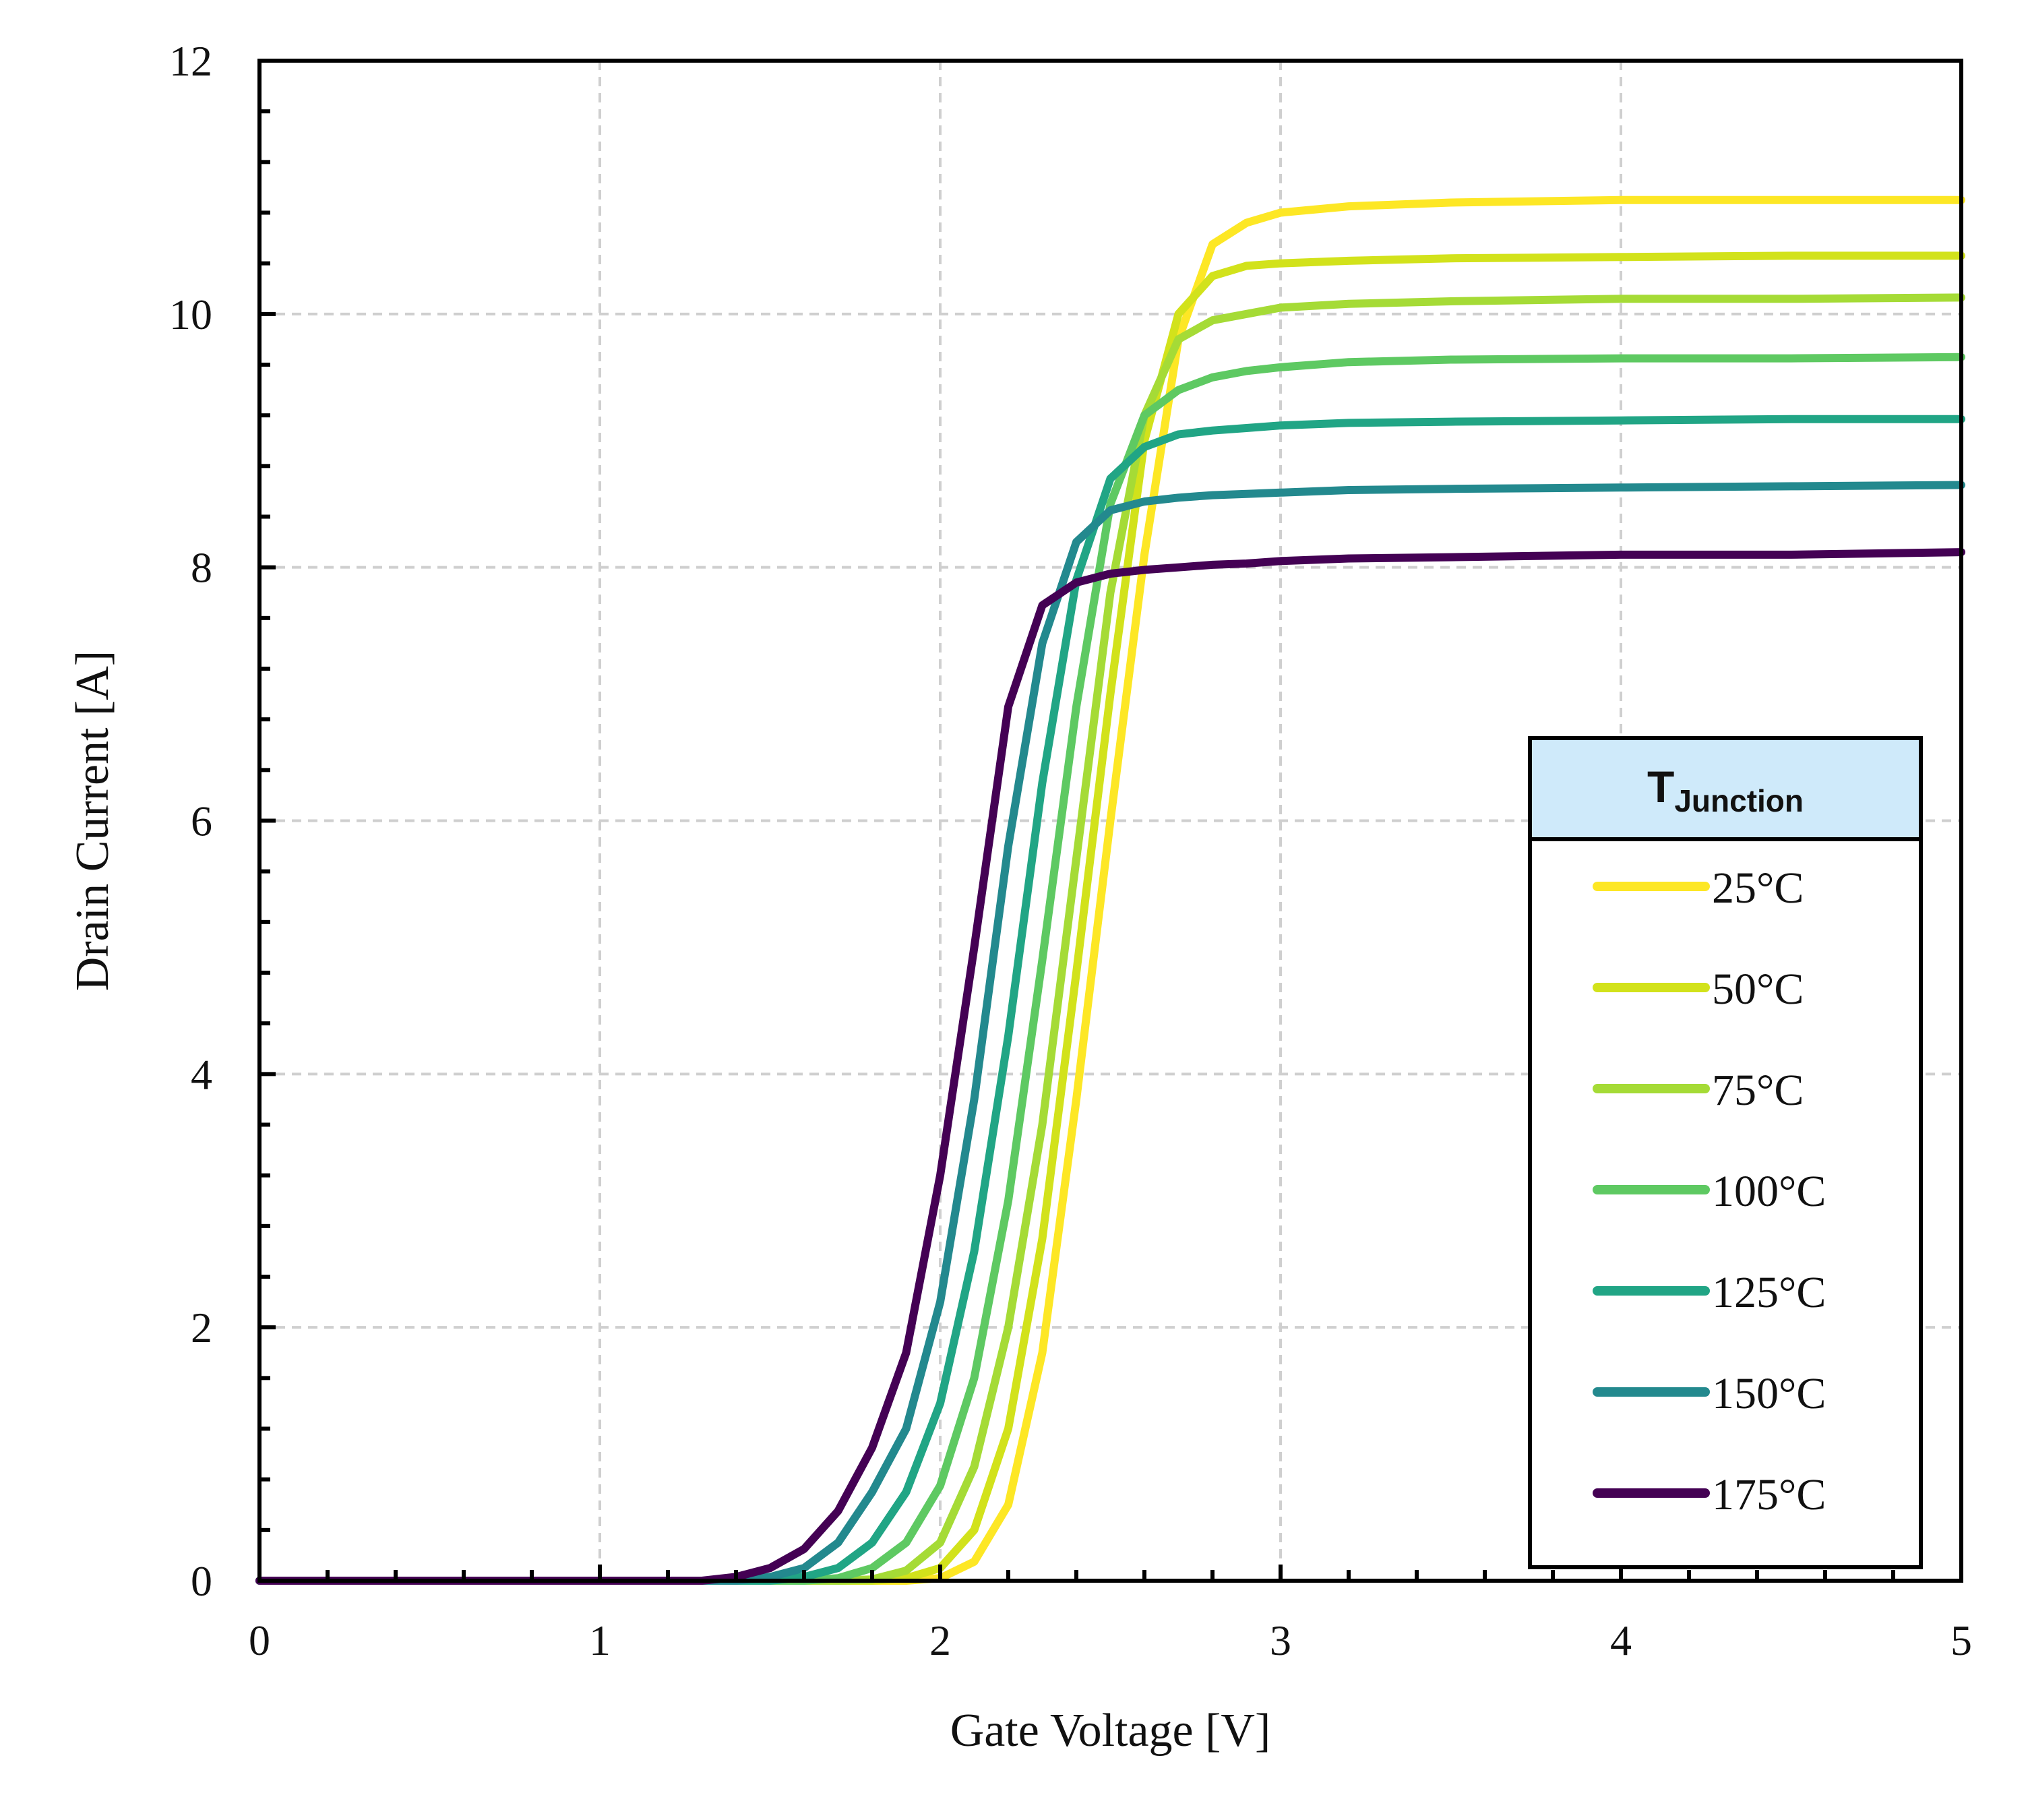 Image resolution: width=2028 pixels, height=1820 pixels. I want to click on x-tick-label: 2, so click(940, 1640).